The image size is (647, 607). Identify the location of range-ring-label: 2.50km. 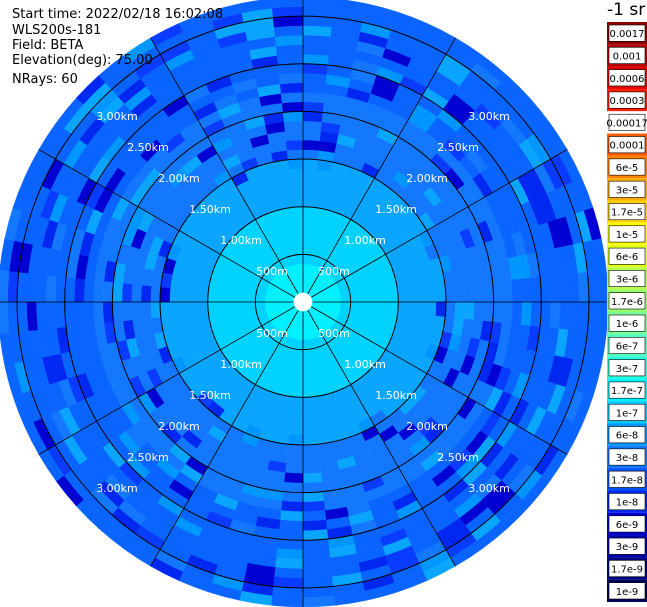
(148, 147).